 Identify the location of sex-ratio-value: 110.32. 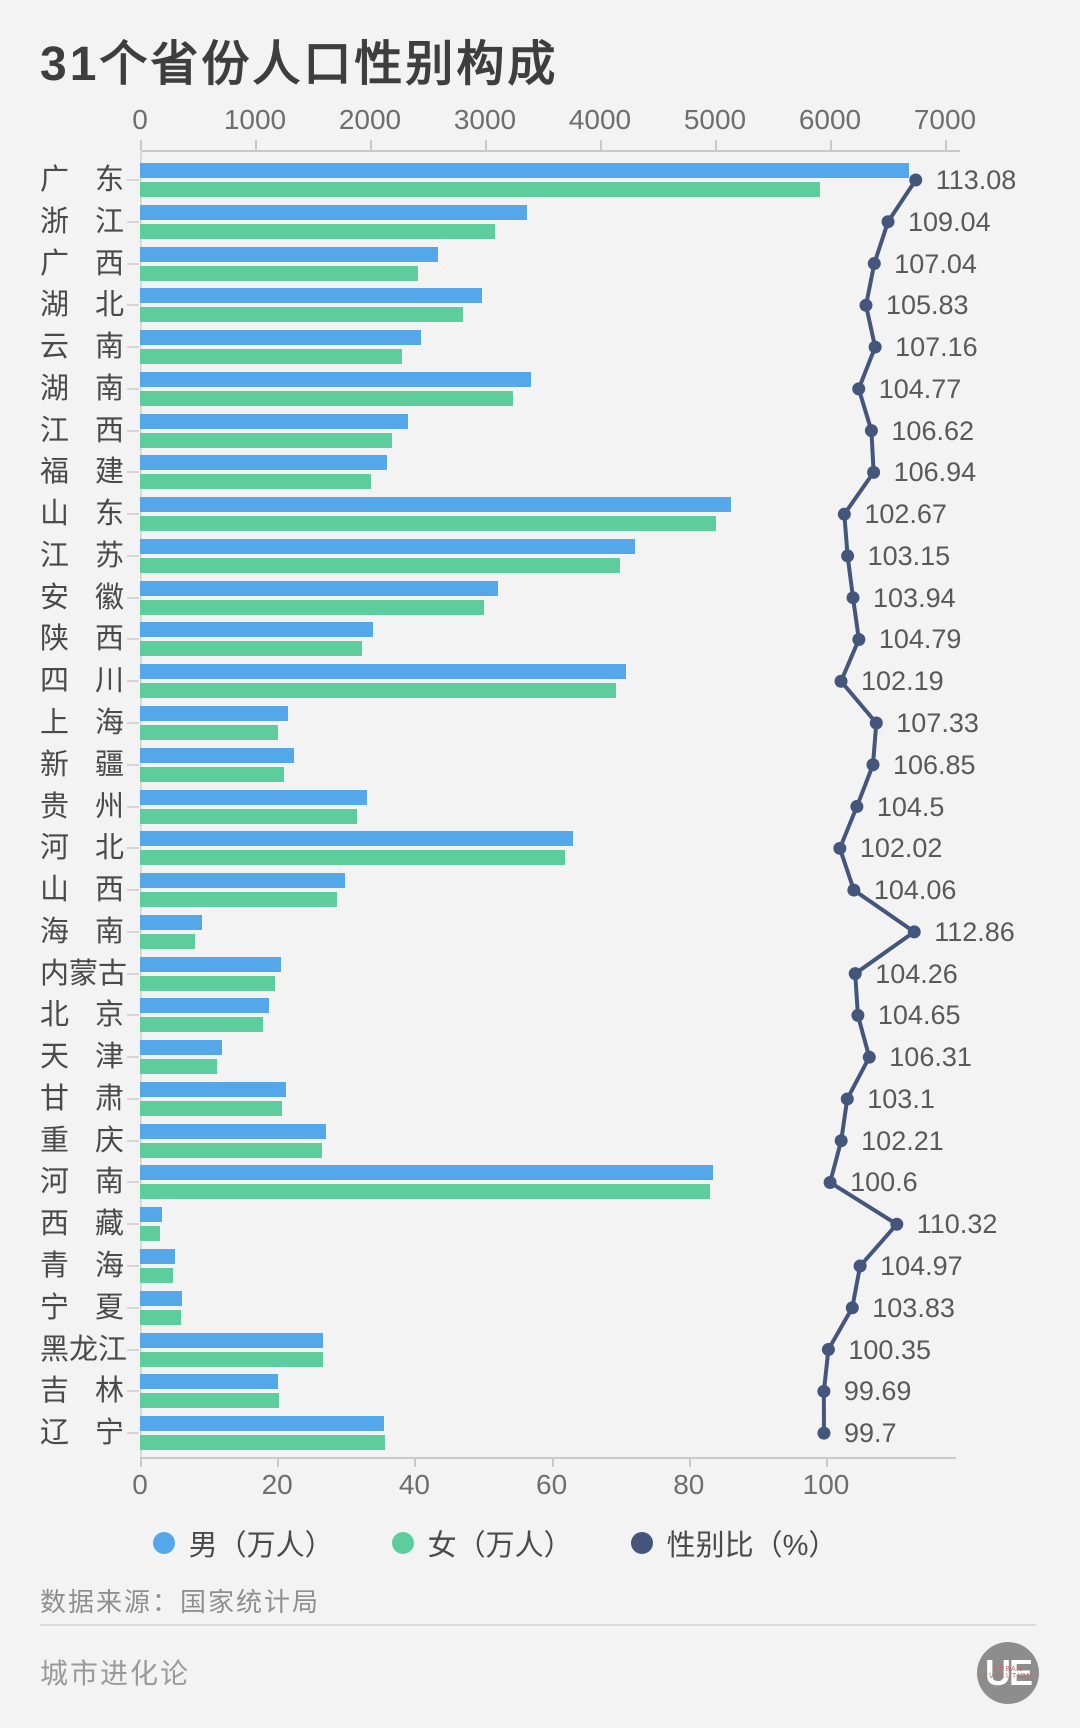
(957, 1224).